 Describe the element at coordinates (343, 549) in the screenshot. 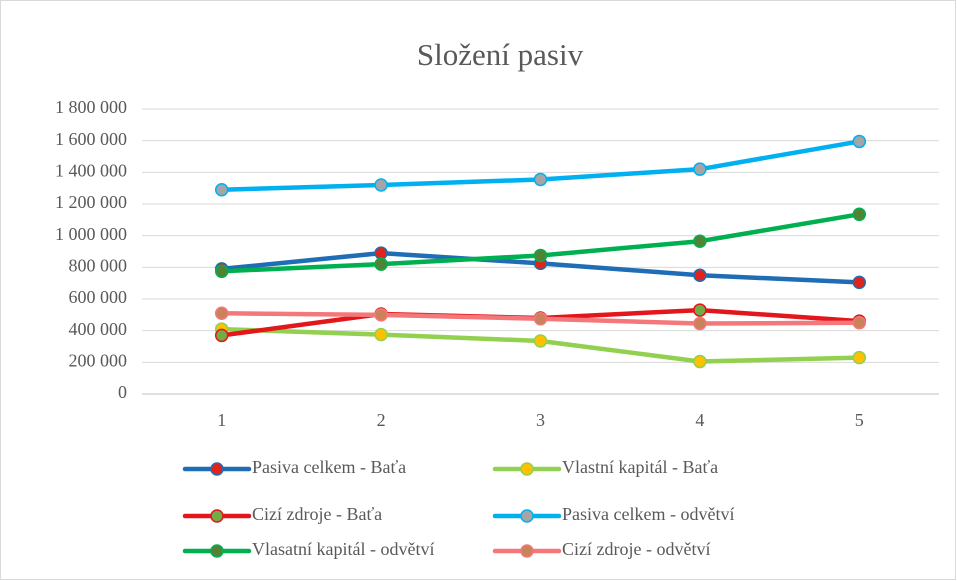

I see `legend-label: Vlasatní kapitál - odvětví` at that location.